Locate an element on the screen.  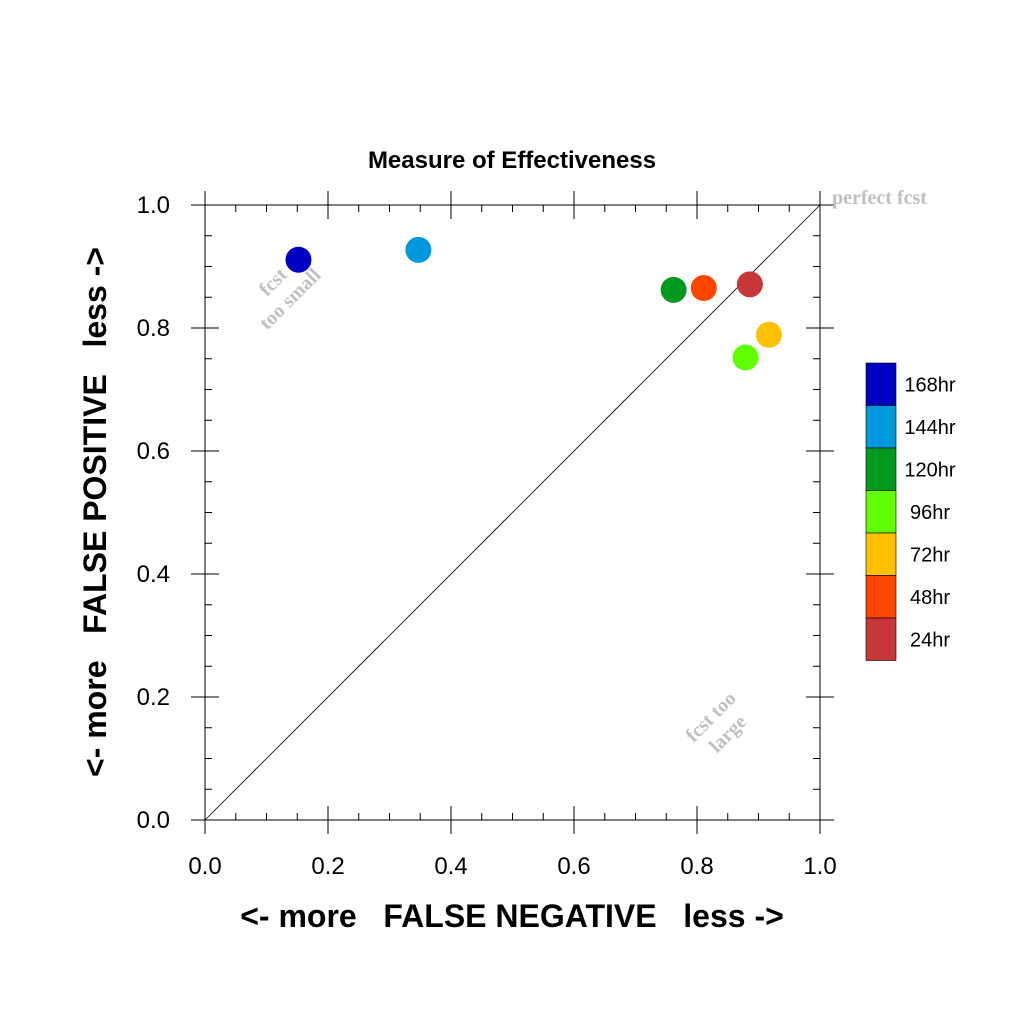
legend-swatch-96hr is located at coordinates (881, 512).